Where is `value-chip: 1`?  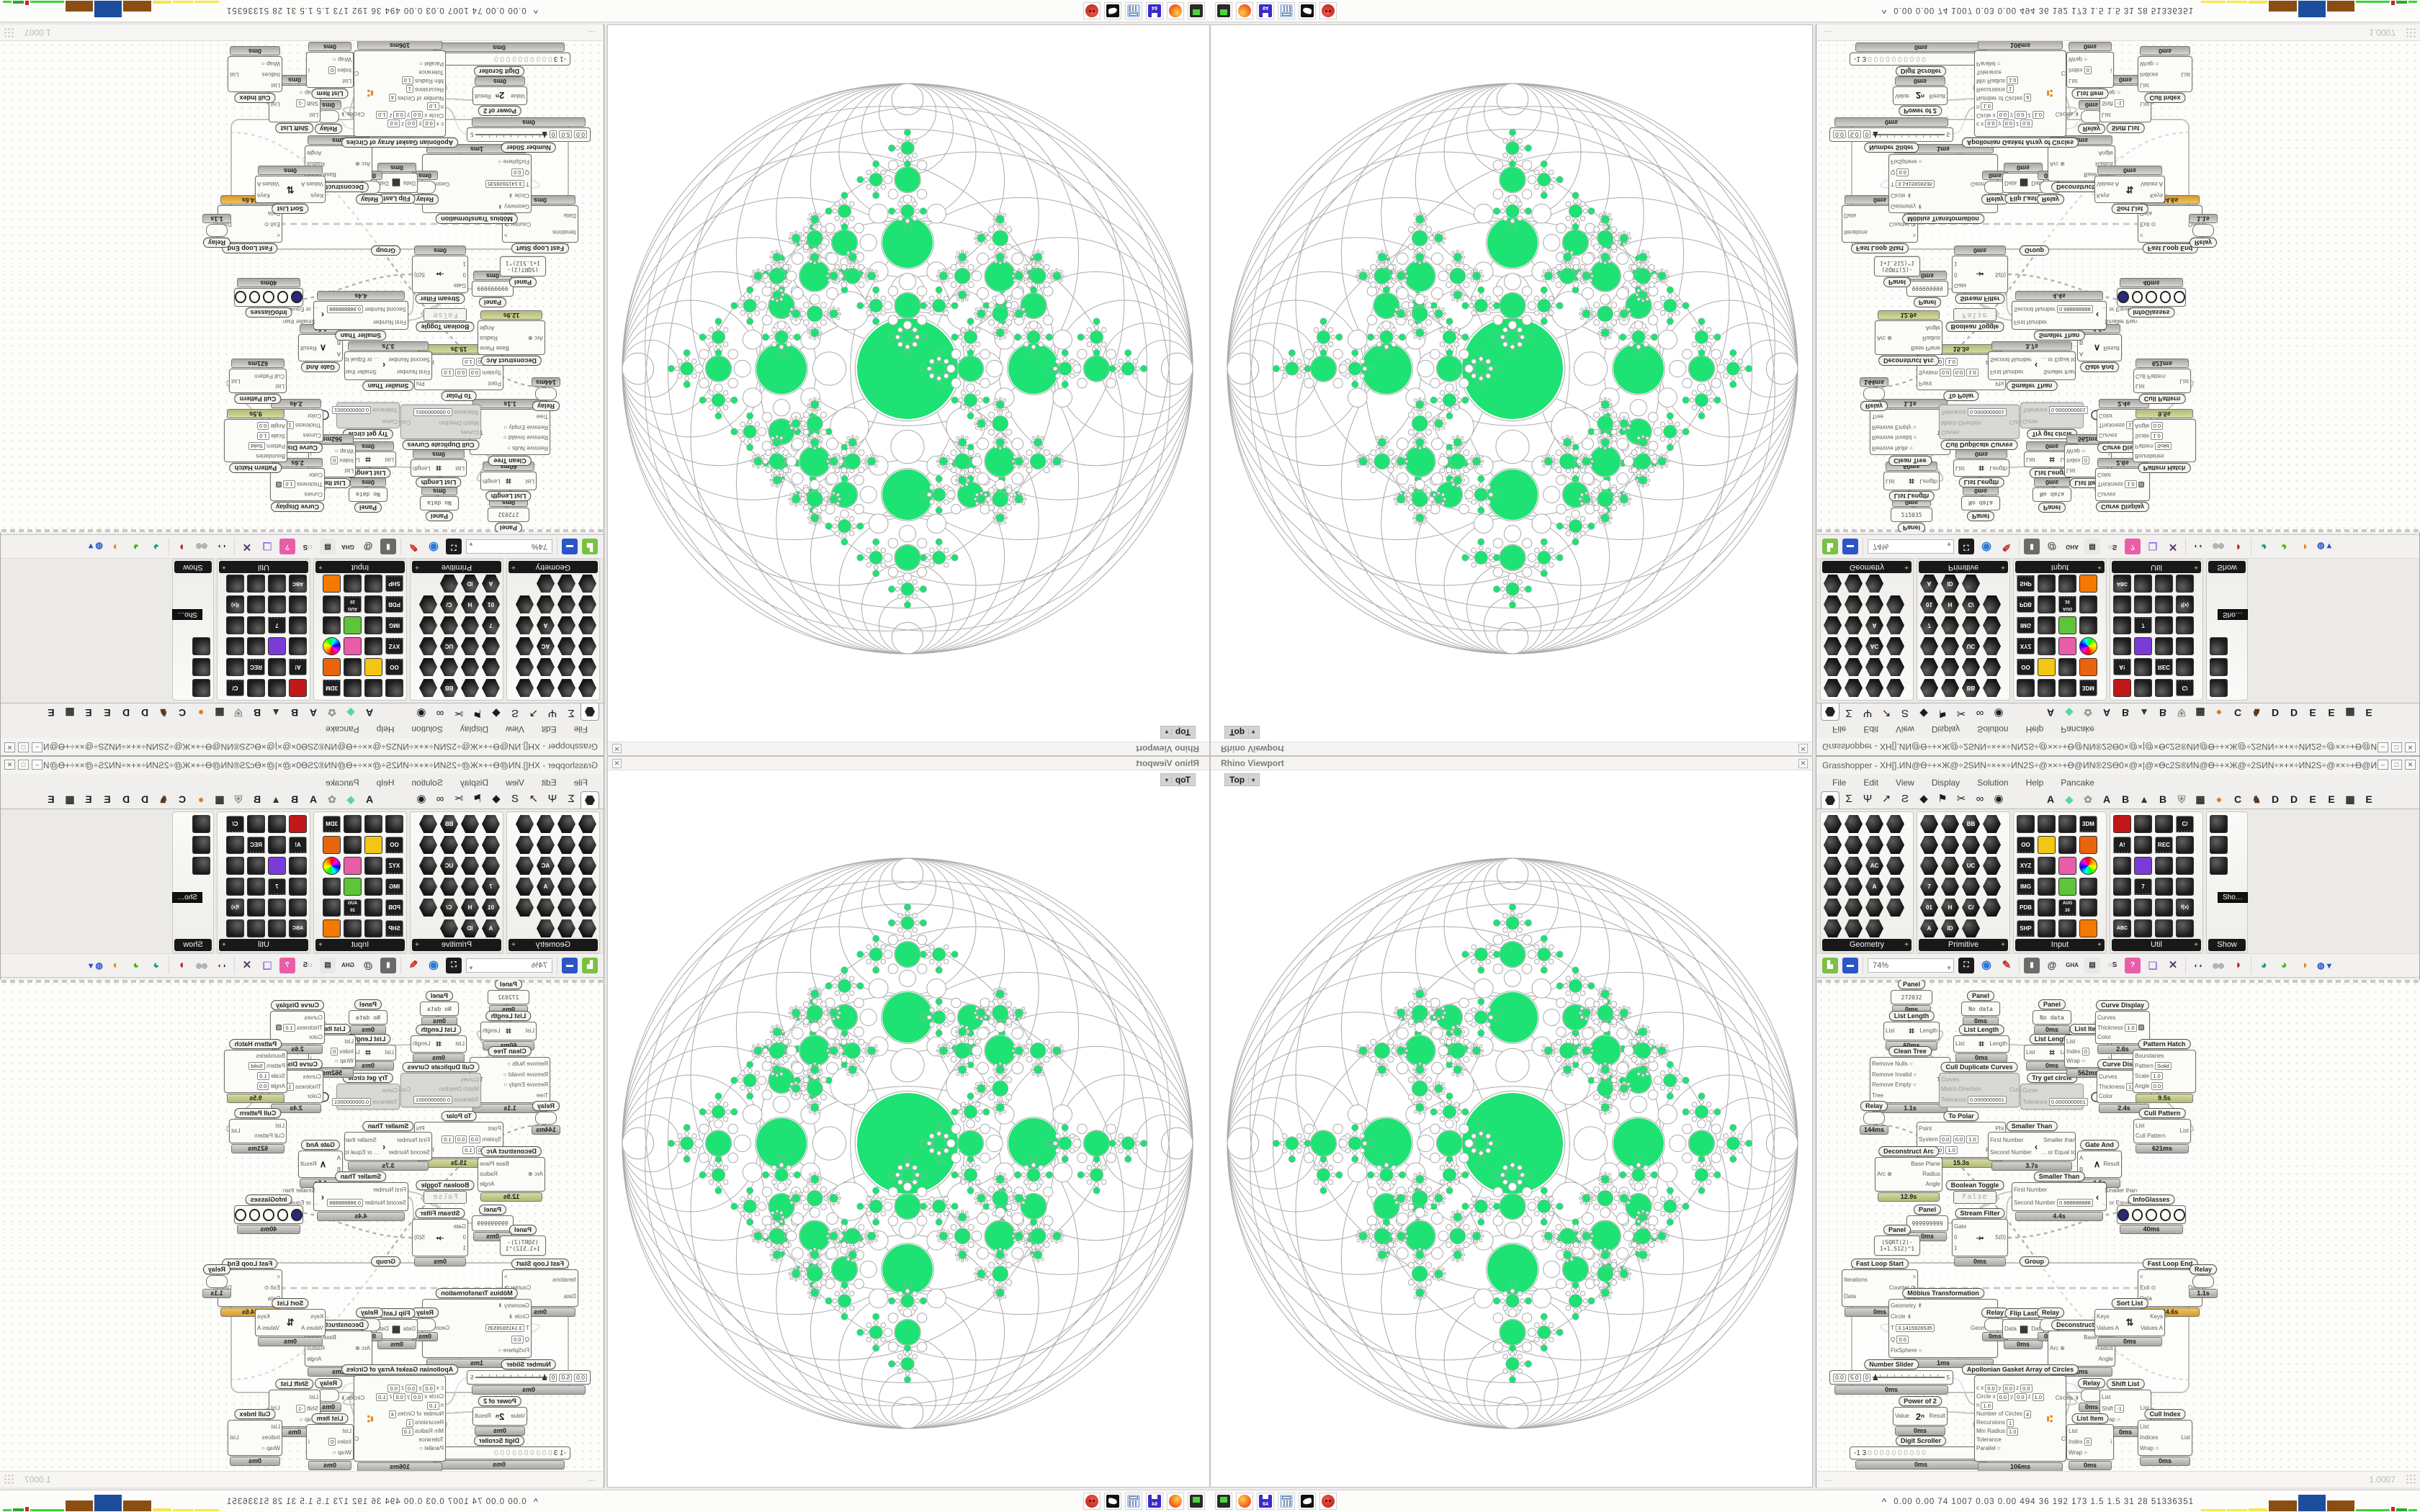 value-chip: 1 is located at coordinates (409, 1422).